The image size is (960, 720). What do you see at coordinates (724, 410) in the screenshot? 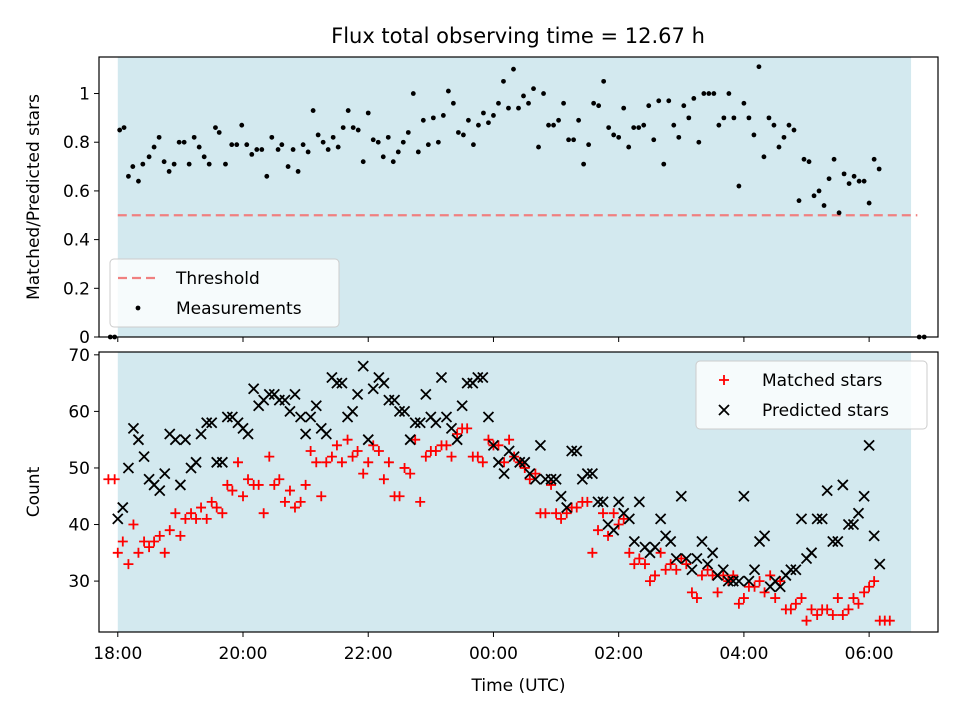
I see `legend-predicted-swatch` at bounding box center [724, 410].